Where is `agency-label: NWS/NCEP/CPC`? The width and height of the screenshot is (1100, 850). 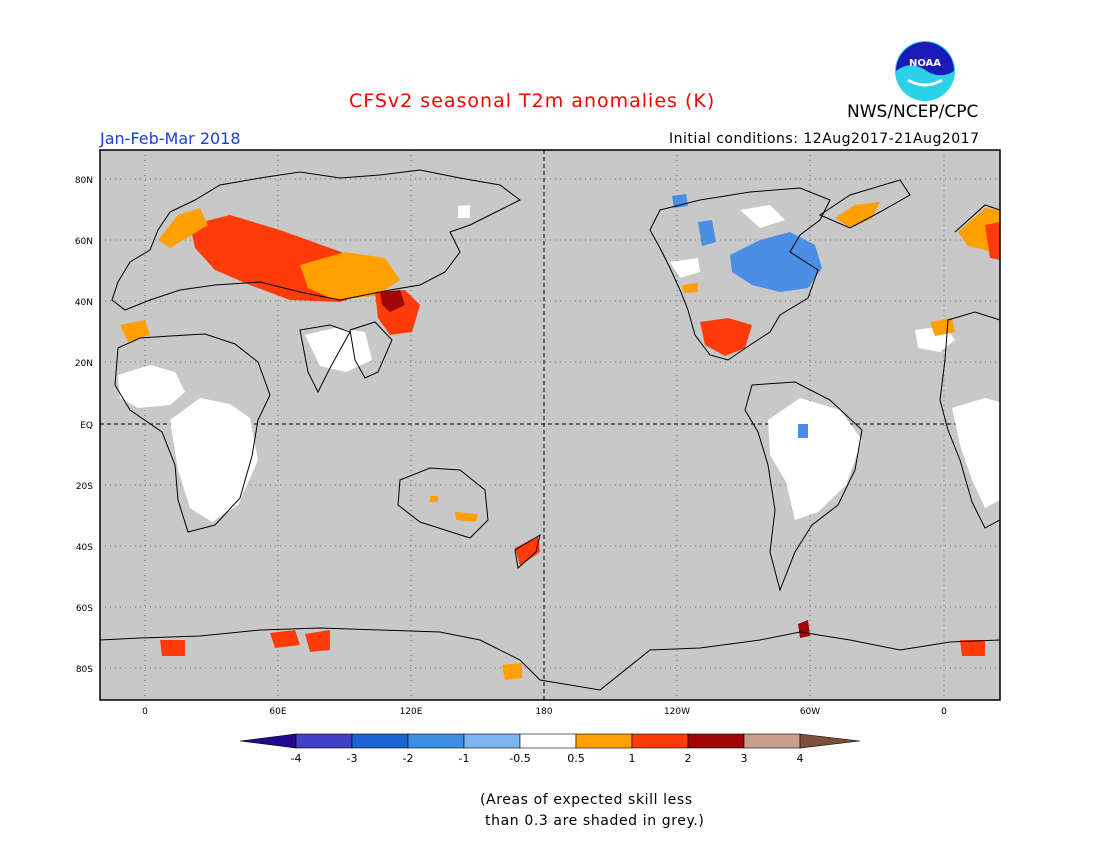 agency-label: NWS/NCEP/CPC is located at coordinates (913, 112).